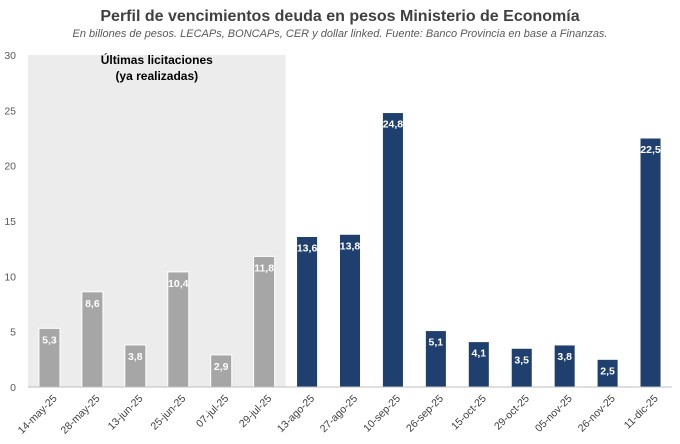 Image resolution: width=680 pixels, height=444 pixels. Describe the element at coordinates (178, 284) in the screenshot. I see `data-label: 10,4` at that location.